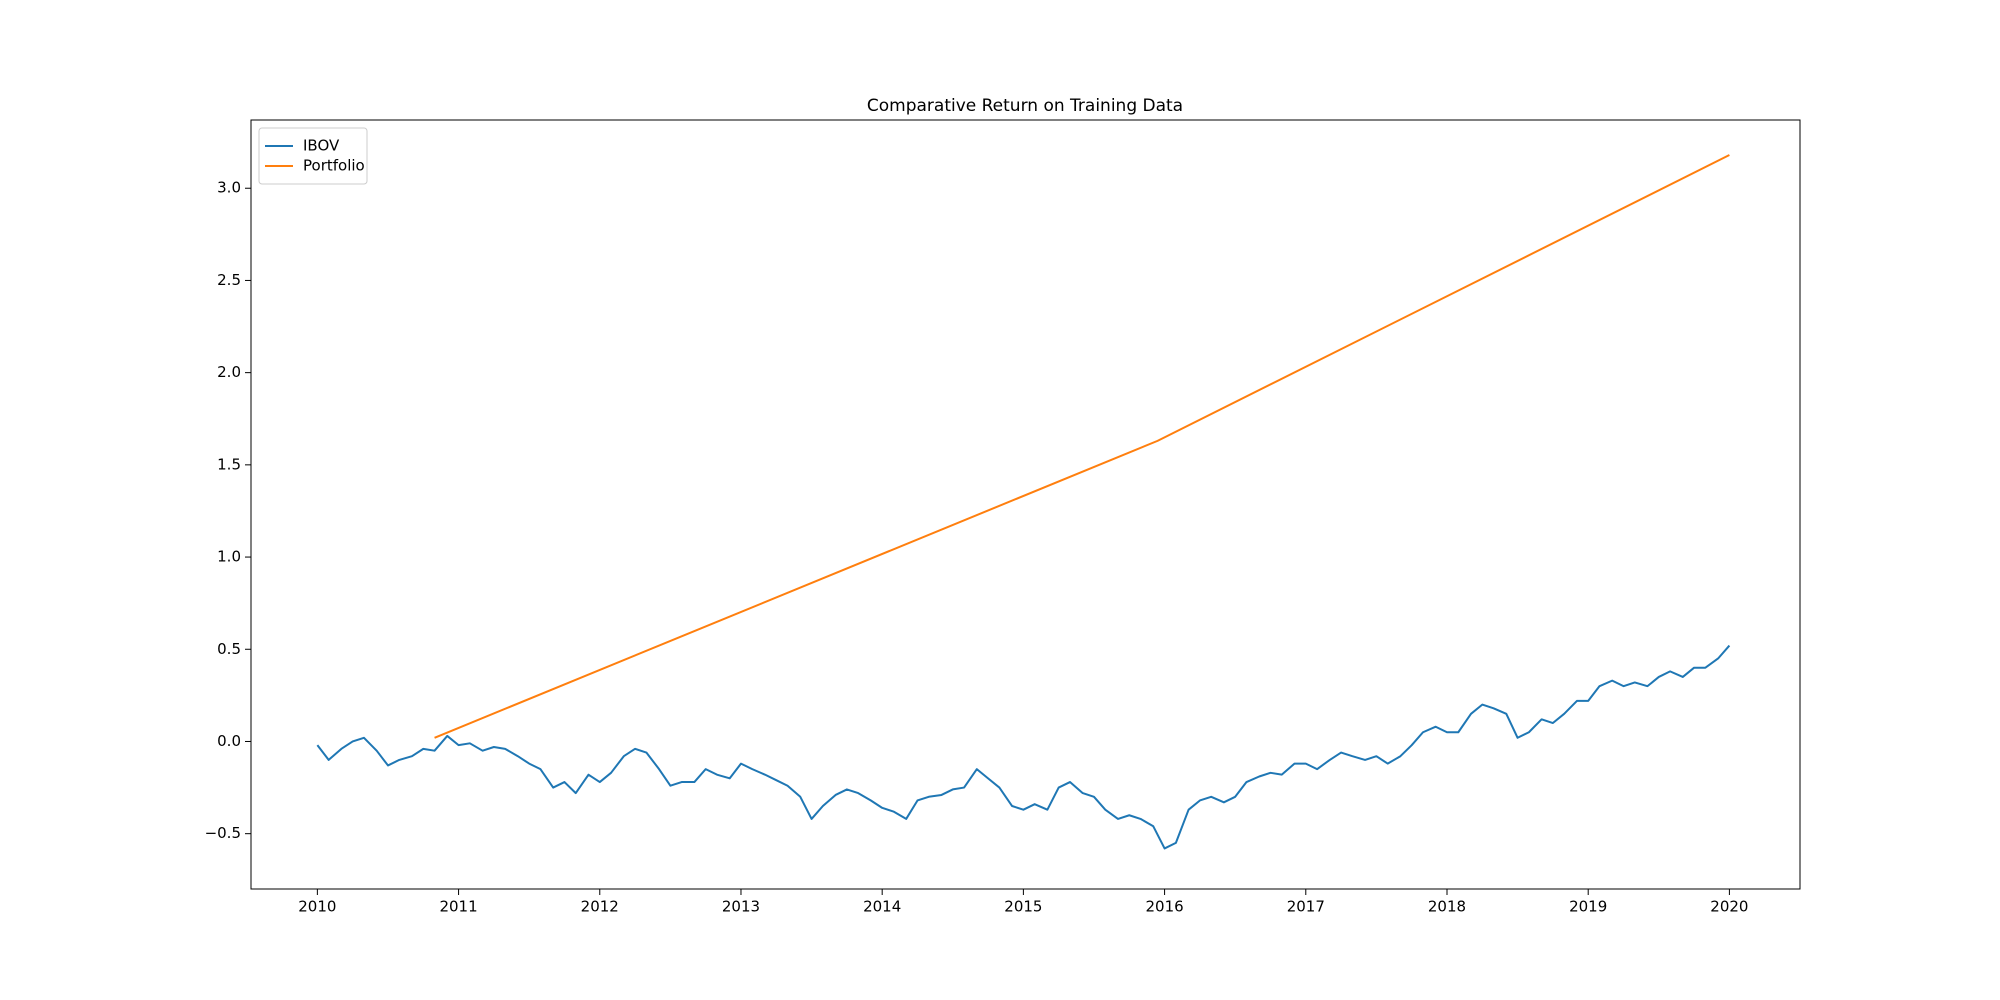  What do you see at coordinates (1025, 106) in the screenshot?
I see `chart-title: Comparative Return on Training Data` at bounding box center [1025, 106].